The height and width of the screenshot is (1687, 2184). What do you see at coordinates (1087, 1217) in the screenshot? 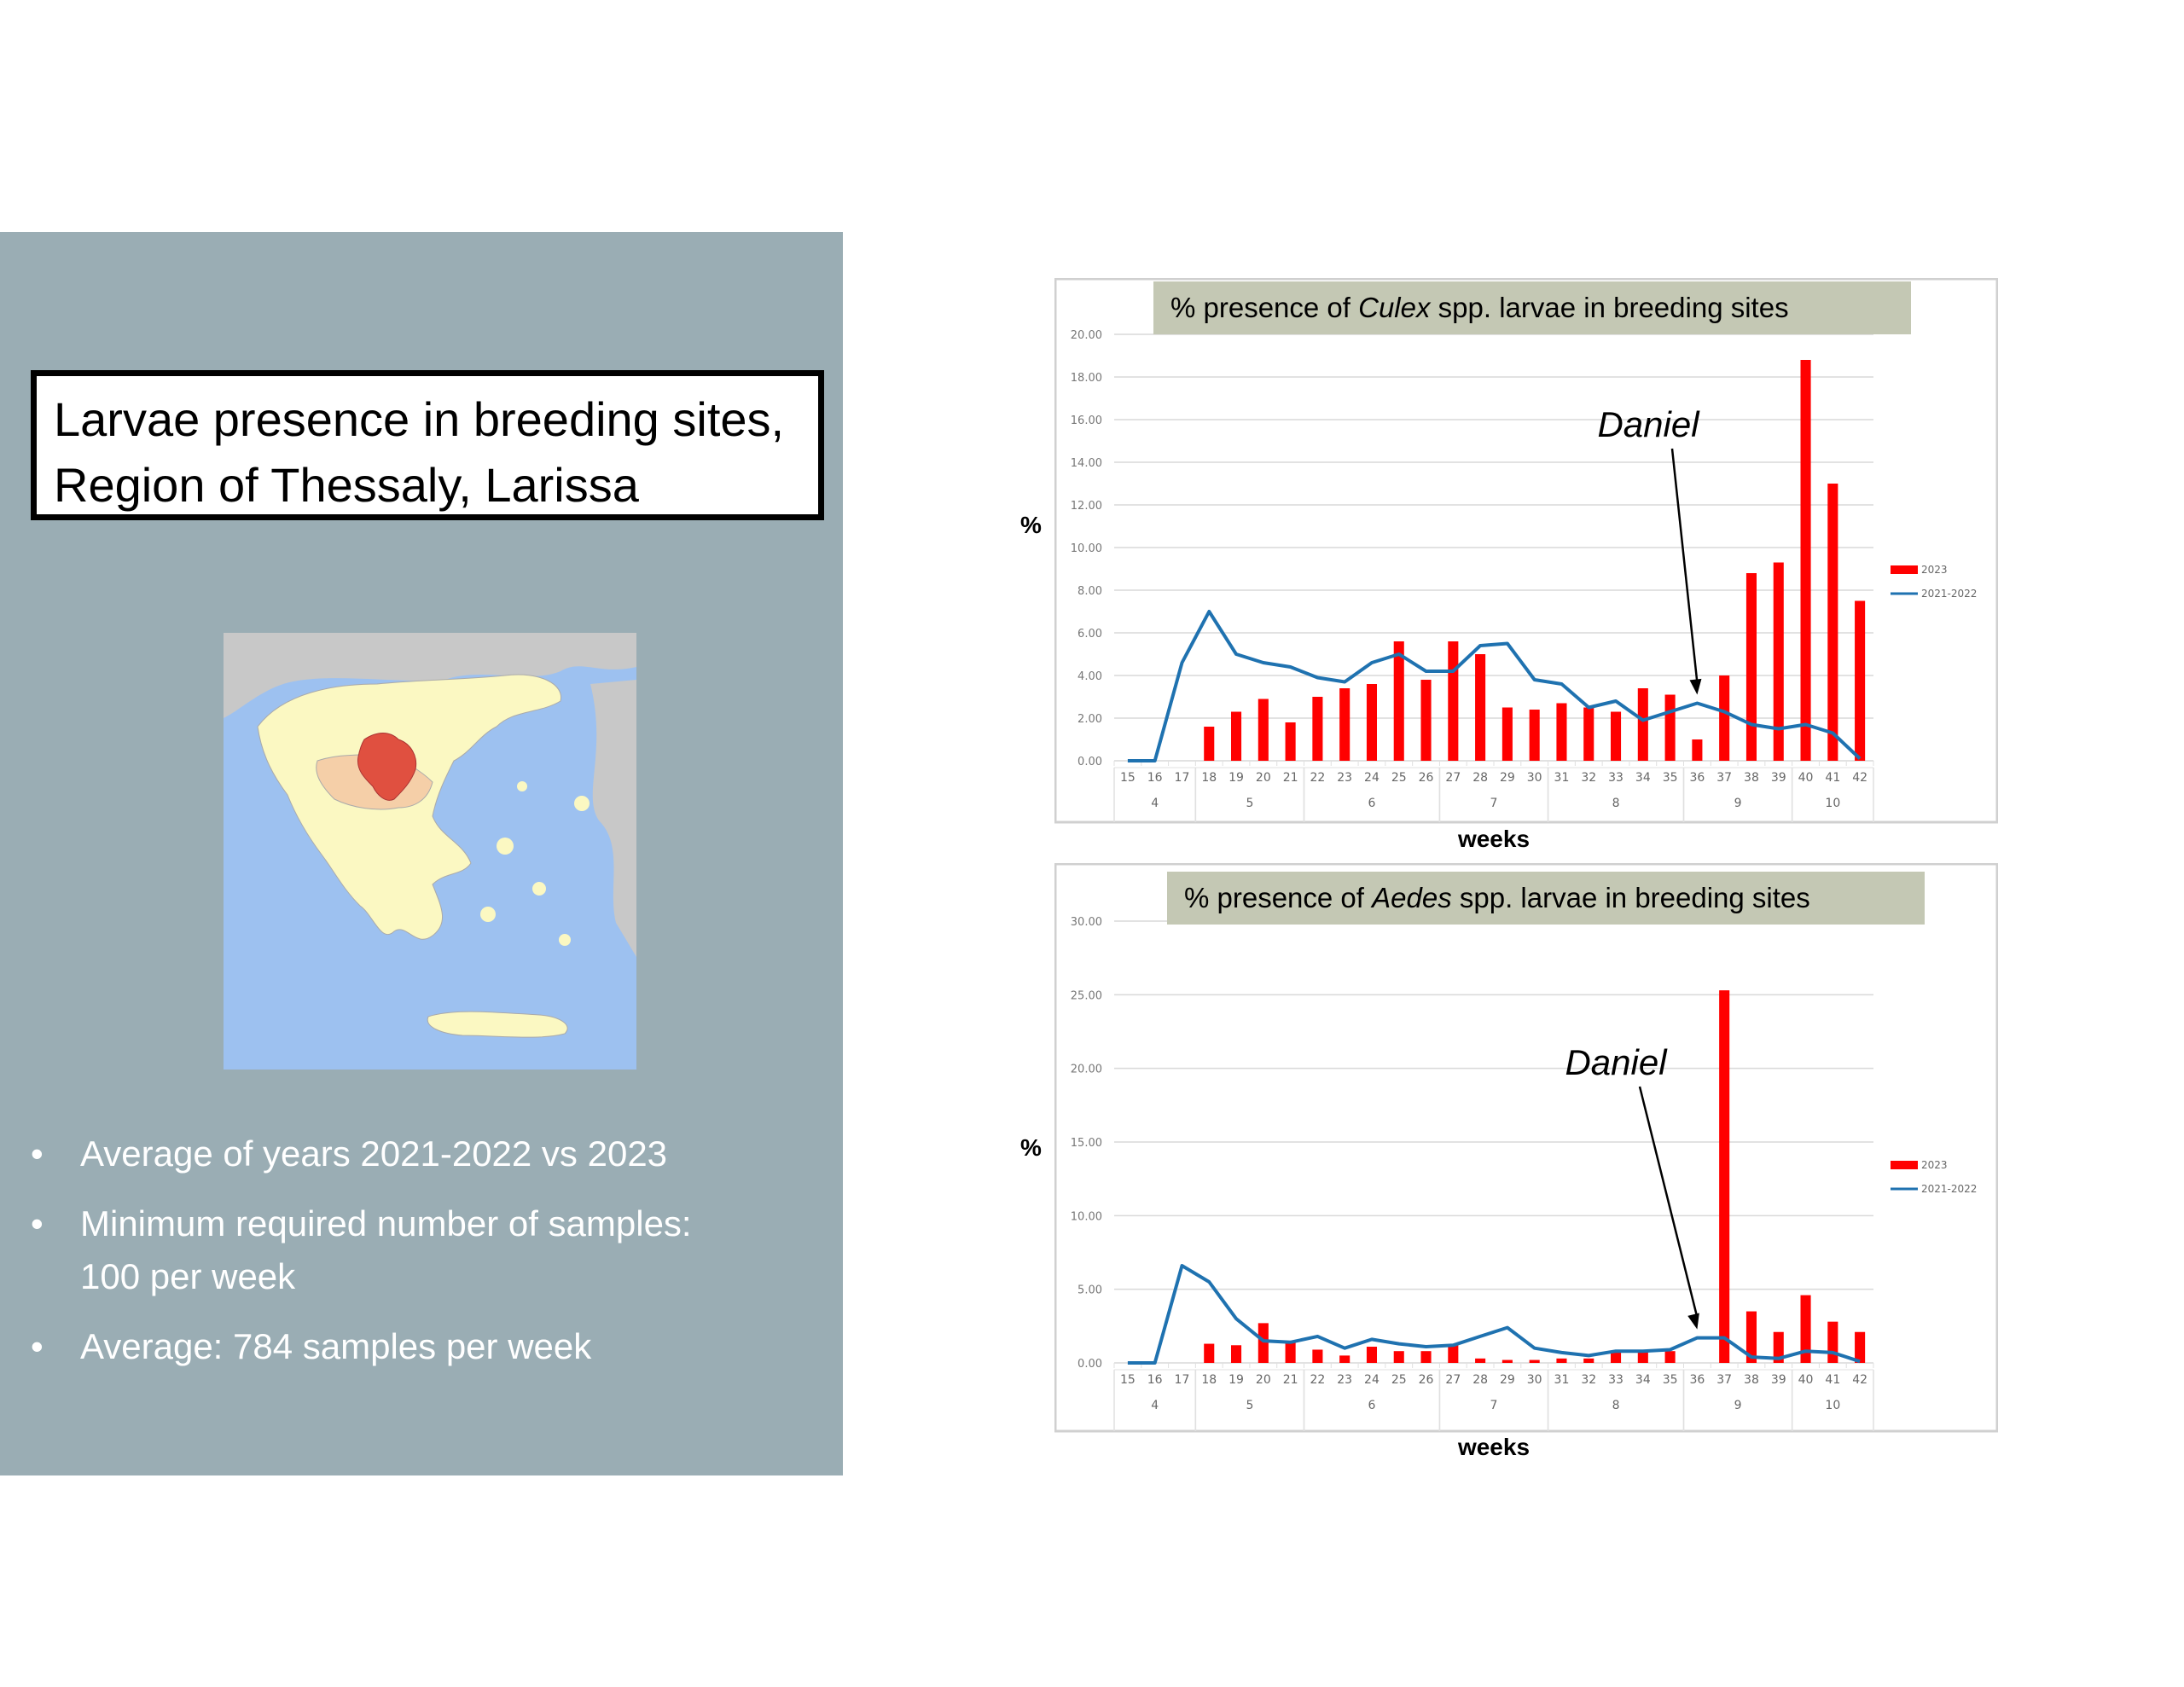
I see `y-tick-label: 10.00` at bounding box center [1087, 1217].